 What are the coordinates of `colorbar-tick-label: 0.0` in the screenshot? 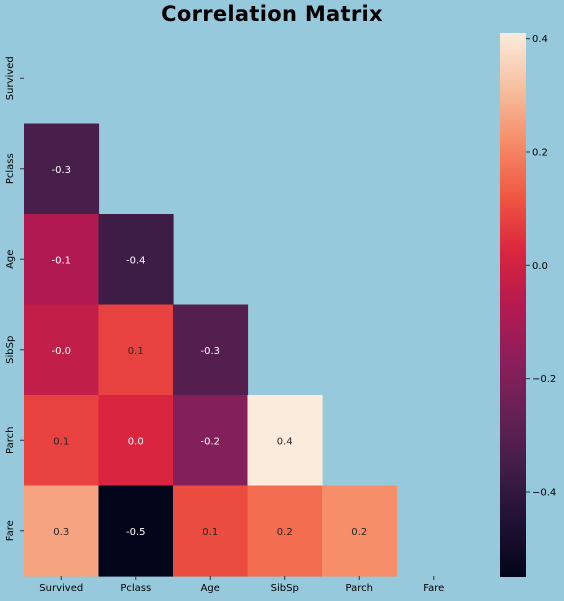 It's located at (540, 266).